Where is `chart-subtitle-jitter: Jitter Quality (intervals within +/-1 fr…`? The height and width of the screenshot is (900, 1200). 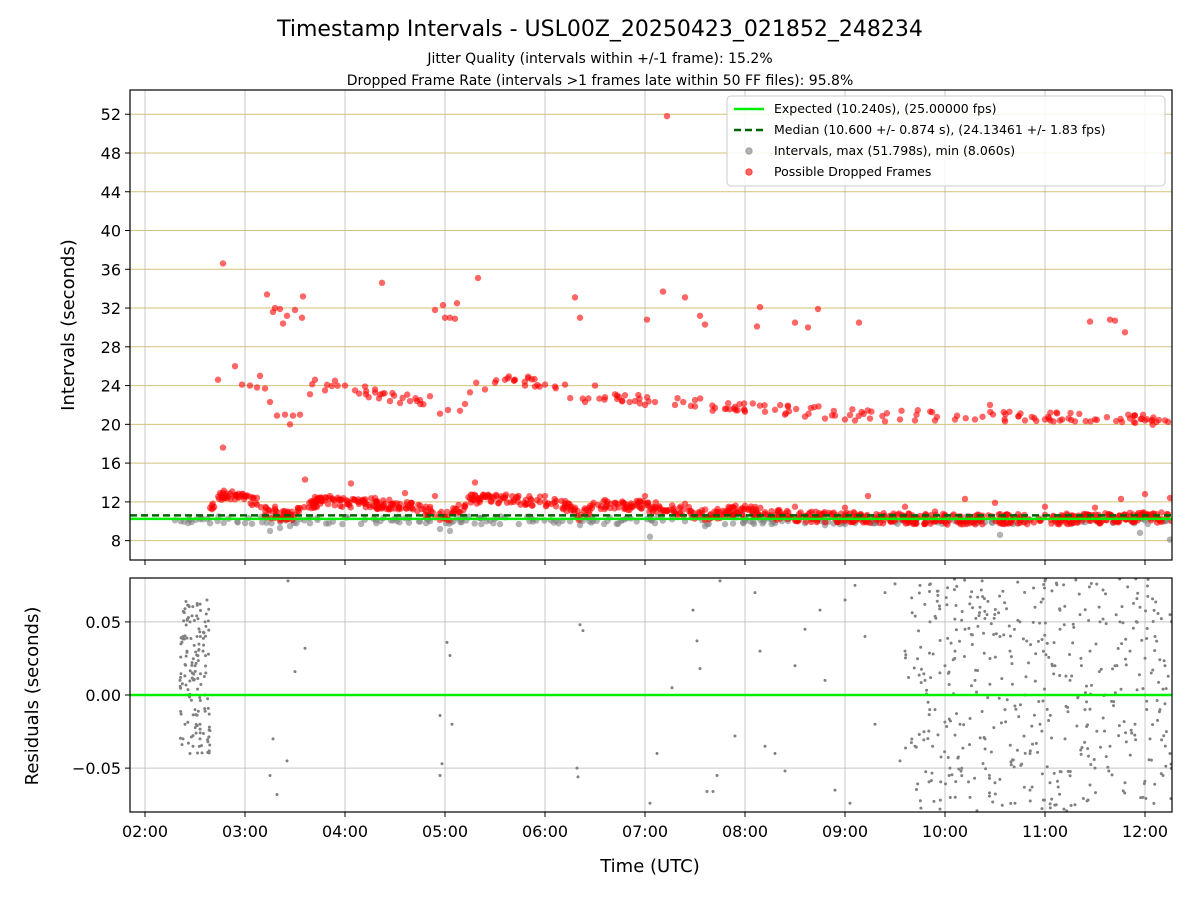
chart-subtitle-jitter: Jitter Quality (intervals within +/-1 fr… is located at coordinates (599, 59).